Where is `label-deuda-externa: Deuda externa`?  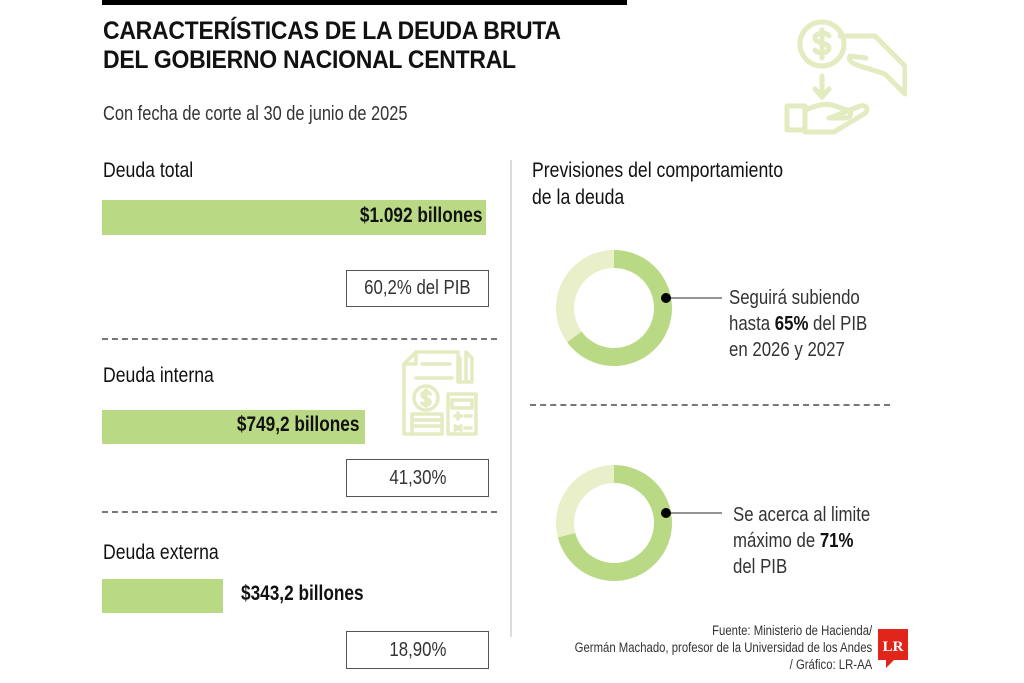
label-deuda-externa: Deuda externa is located at coordinates (161, 552).